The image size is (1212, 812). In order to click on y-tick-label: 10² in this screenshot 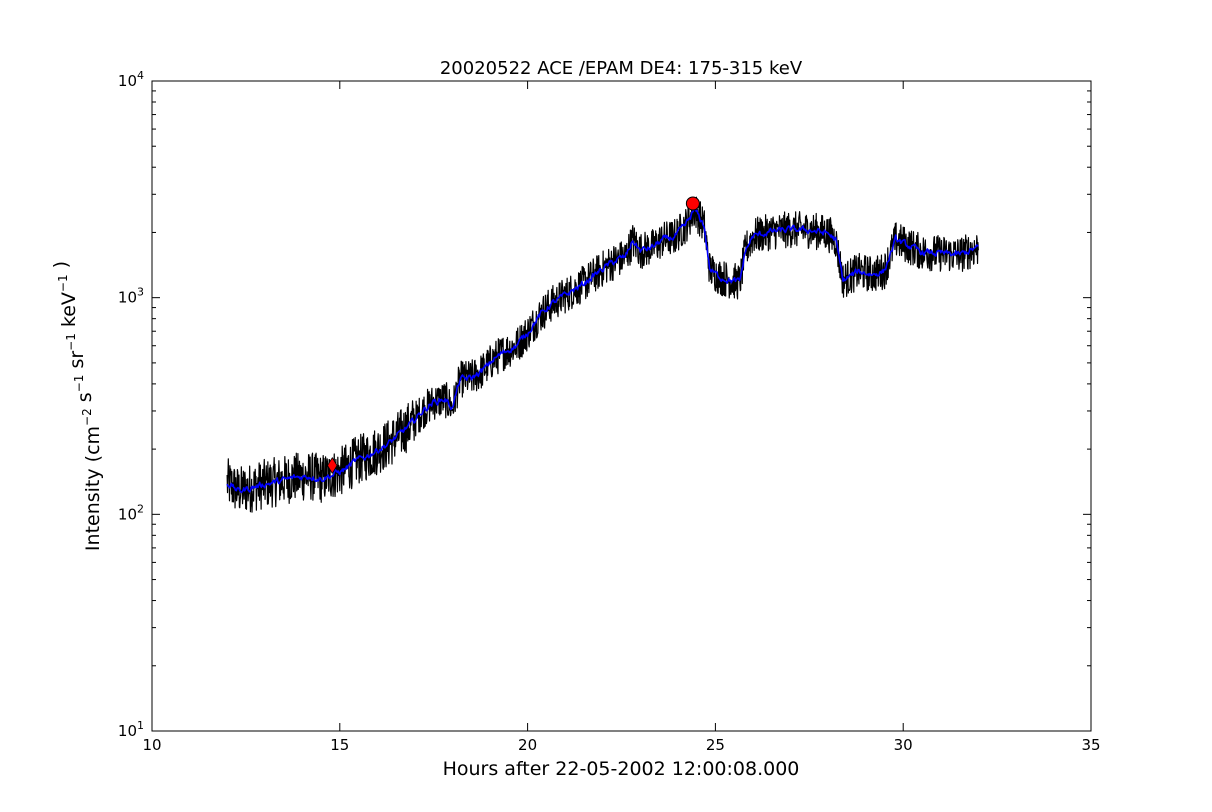, I will do `click(131, 512)`.